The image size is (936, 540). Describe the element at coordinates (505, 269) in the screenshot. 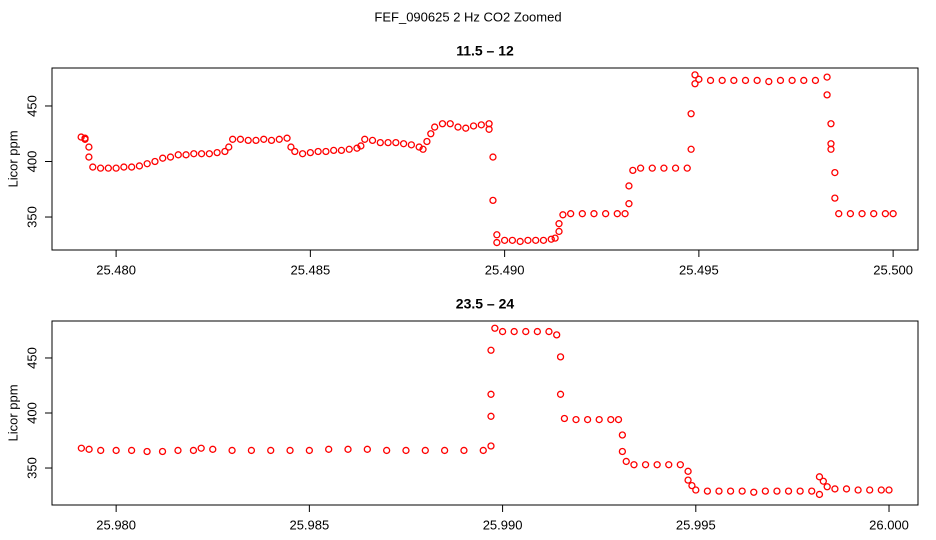

I see `x-tick-label: 25.490` at that location.